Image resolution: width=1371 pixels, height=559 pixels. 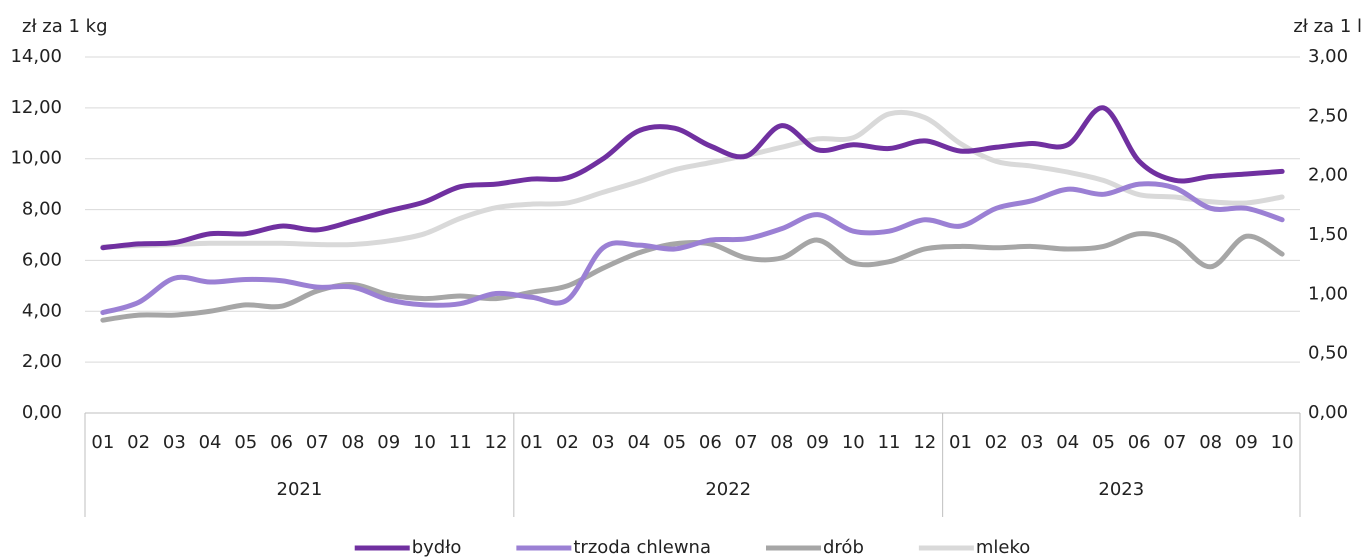 What do you see at coordinates (642, 547) in the screenshot?
I see `legend-label: trzoda chlewna` at bounding box center [642, 547].